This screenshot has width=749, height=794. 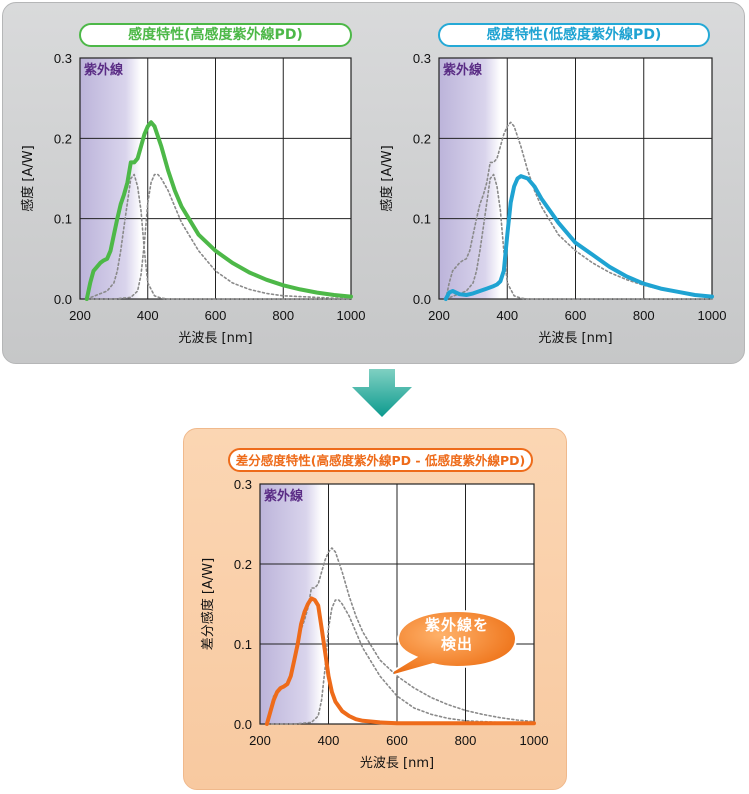 I want to click on plot-frame, so click(x=575, y=178).